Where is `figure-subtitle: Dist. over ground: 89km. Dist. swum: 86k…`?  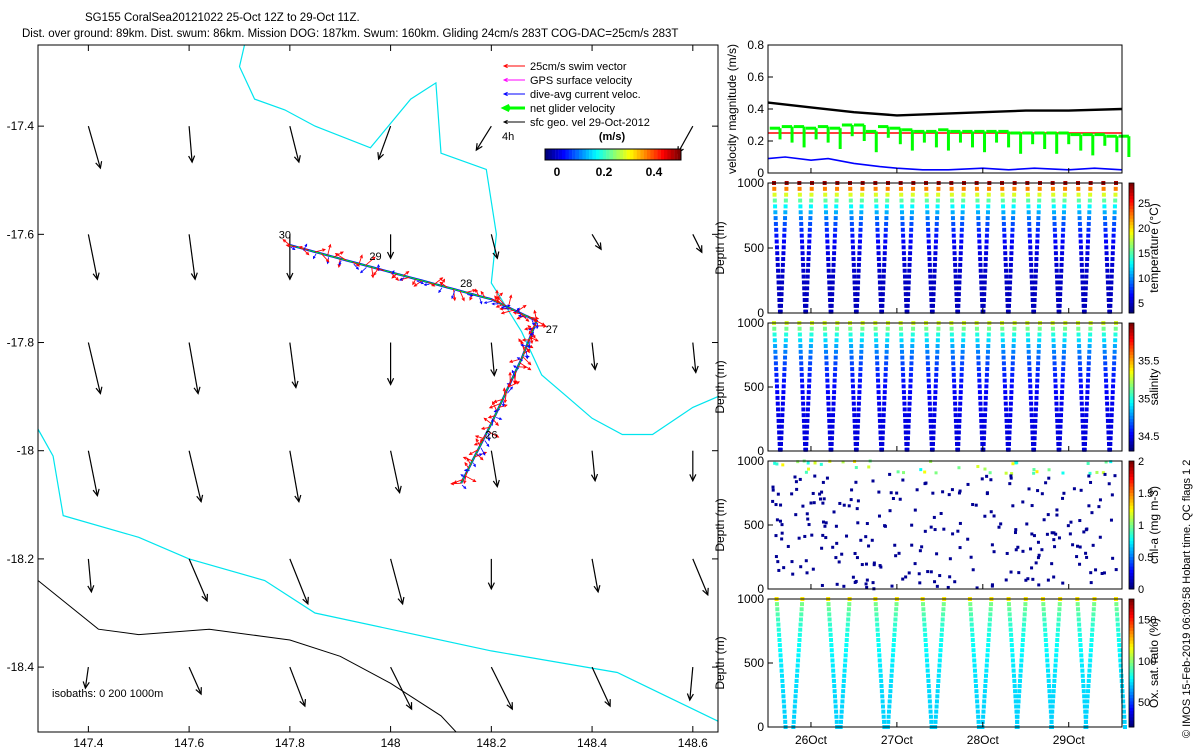 figure-subtitle: Dist. over ground: 89km. Dist. swum: 86k… is located at coordinates (350, 34).